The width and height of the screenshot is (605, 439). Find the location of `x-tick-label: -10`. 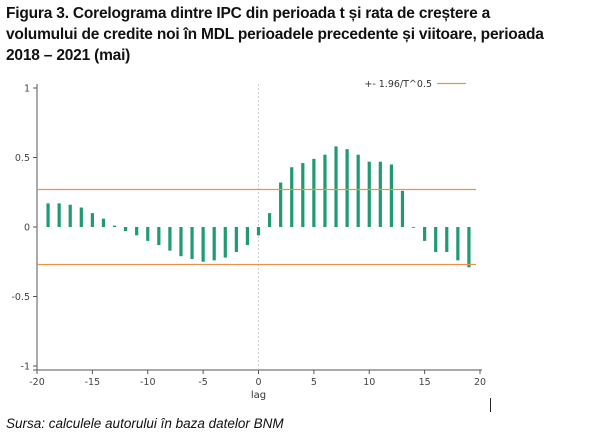

x-tick-label: -10 is located at coordinates (148, 382).